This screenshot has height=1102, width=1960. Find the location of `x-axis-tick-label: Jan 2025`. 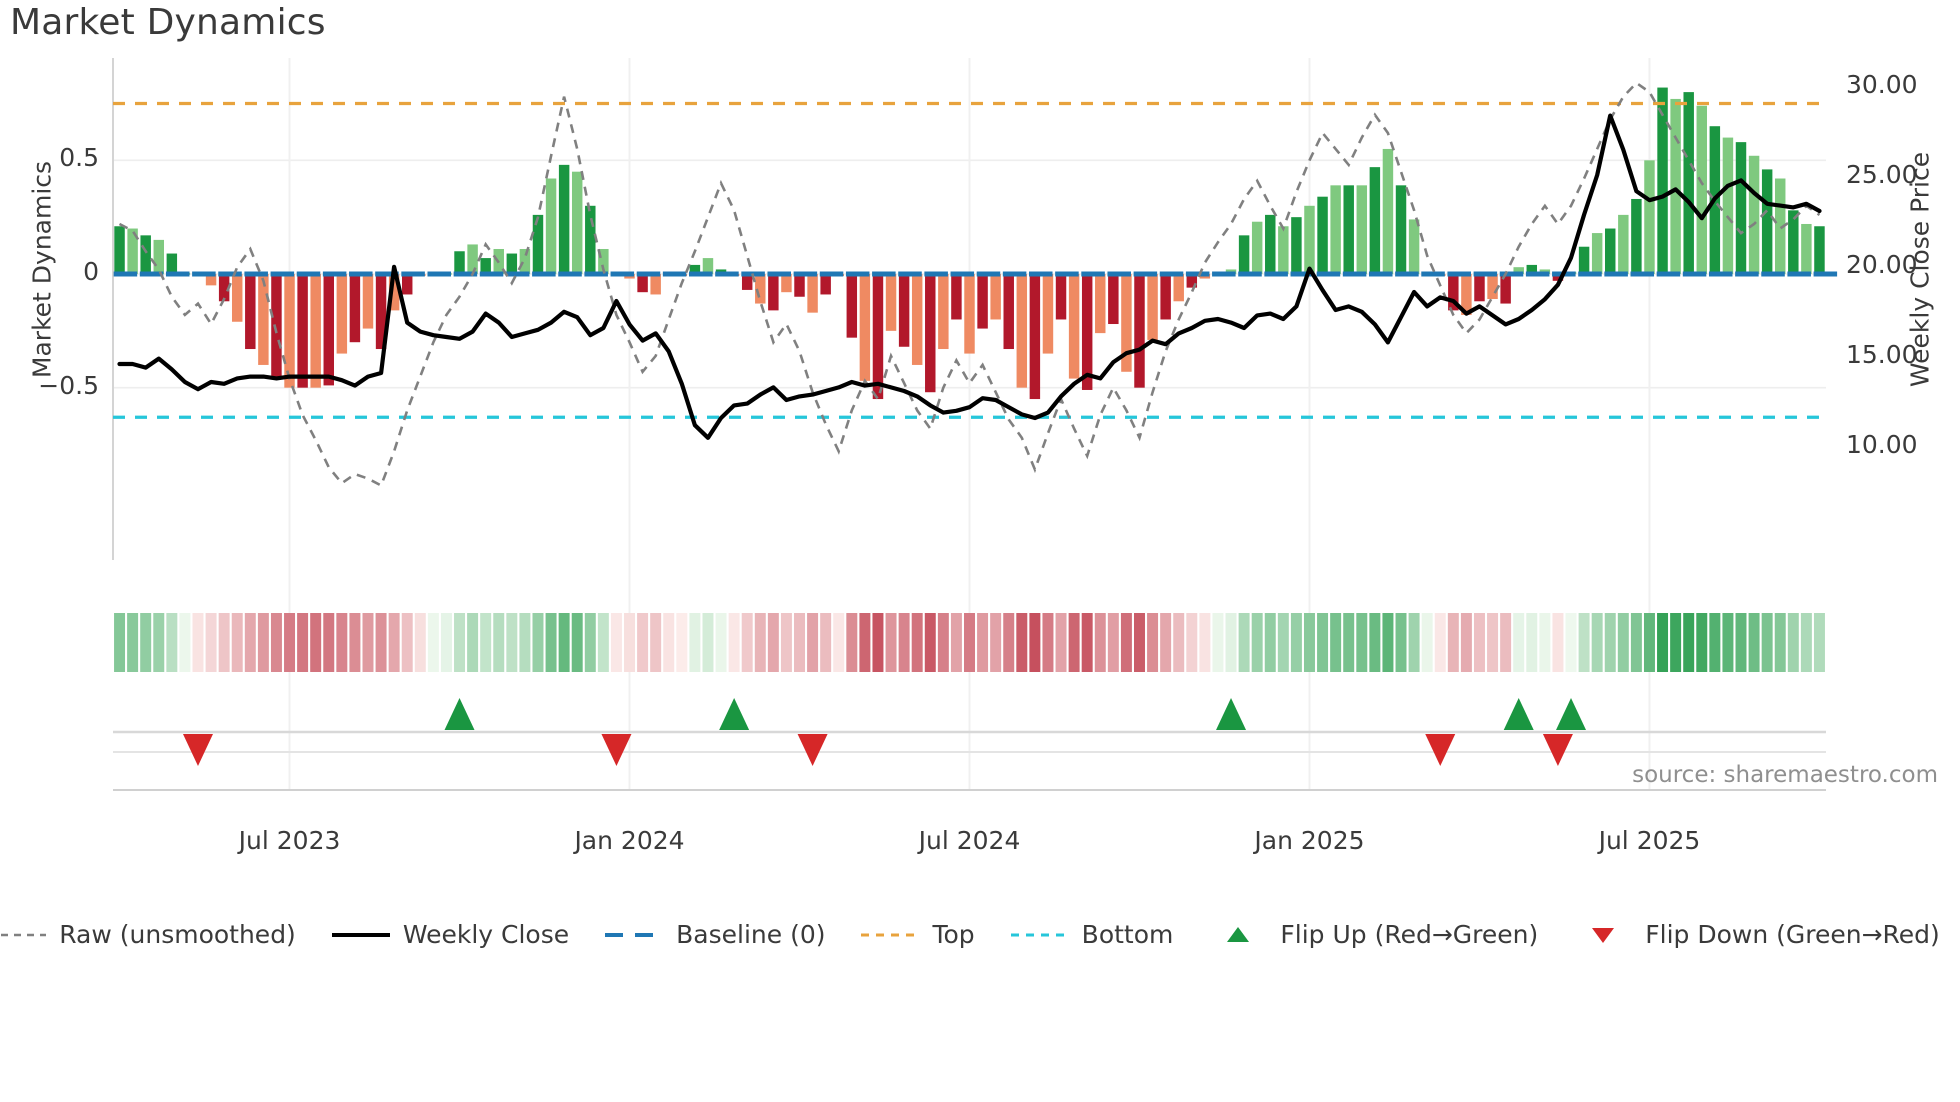

x-axis-tick-label: Jan 2025 is located at coordinates (1309, 840).